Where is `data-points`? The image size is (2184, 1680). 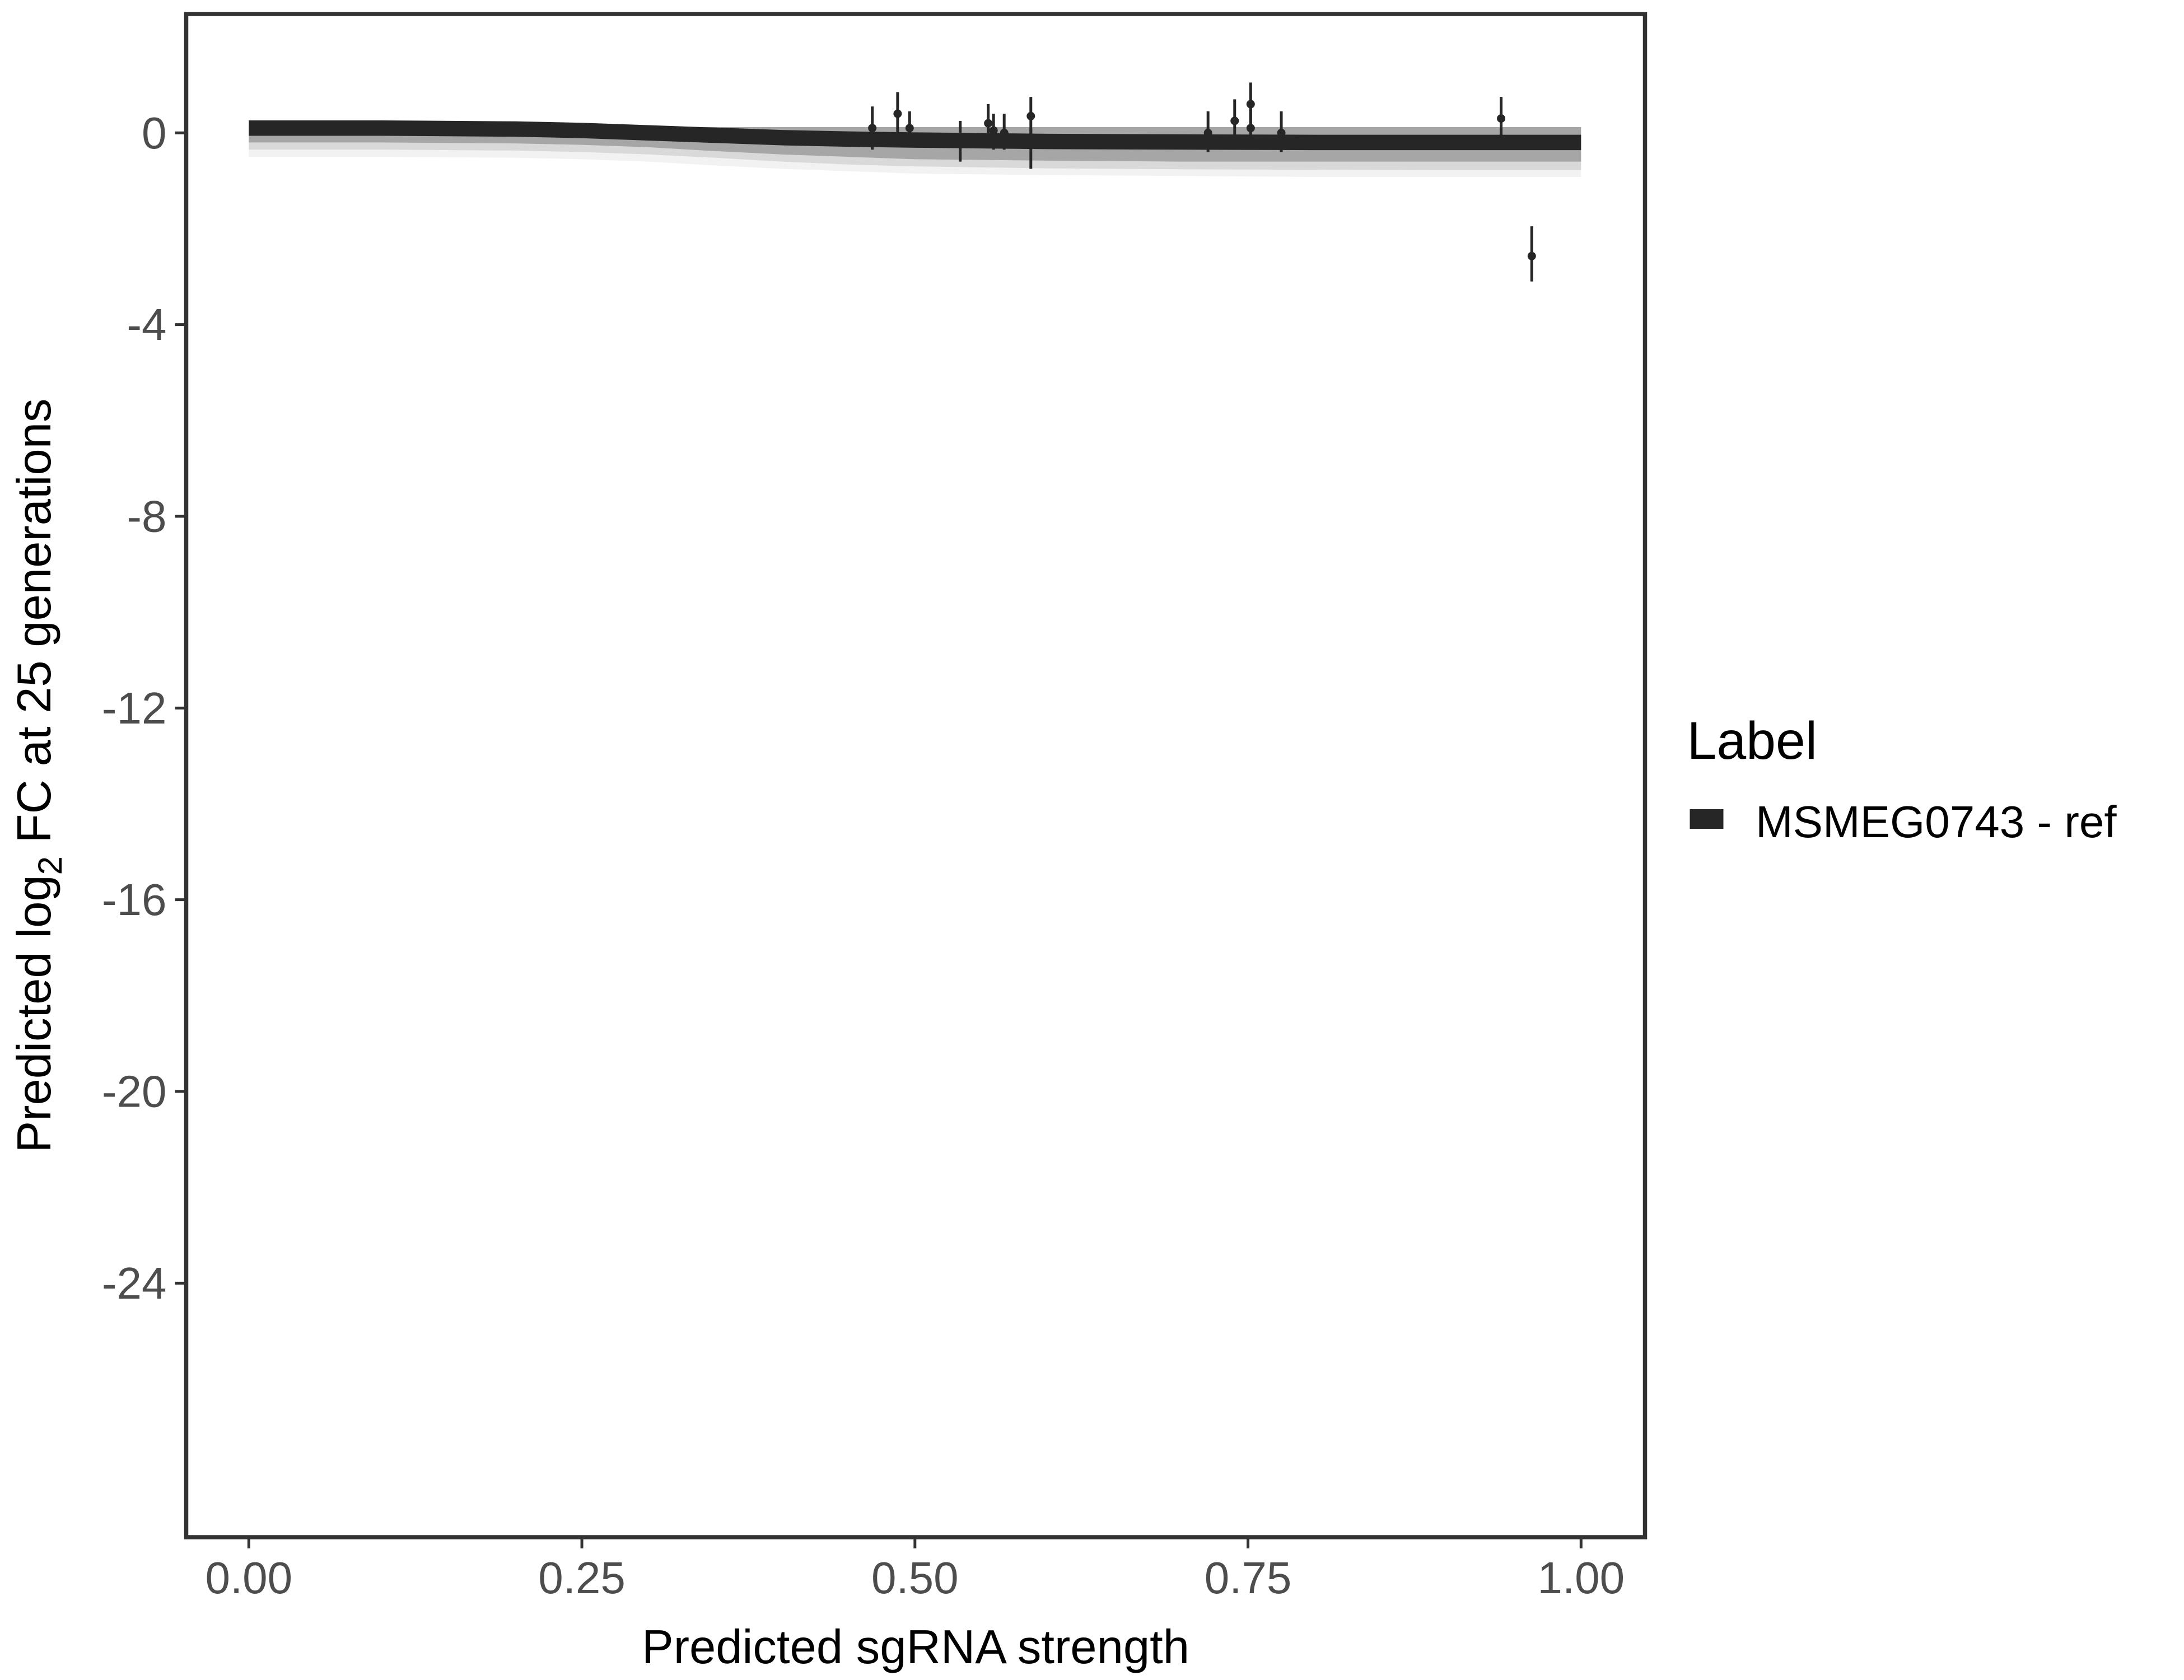 data-points is located at coordinates (1202, 182).